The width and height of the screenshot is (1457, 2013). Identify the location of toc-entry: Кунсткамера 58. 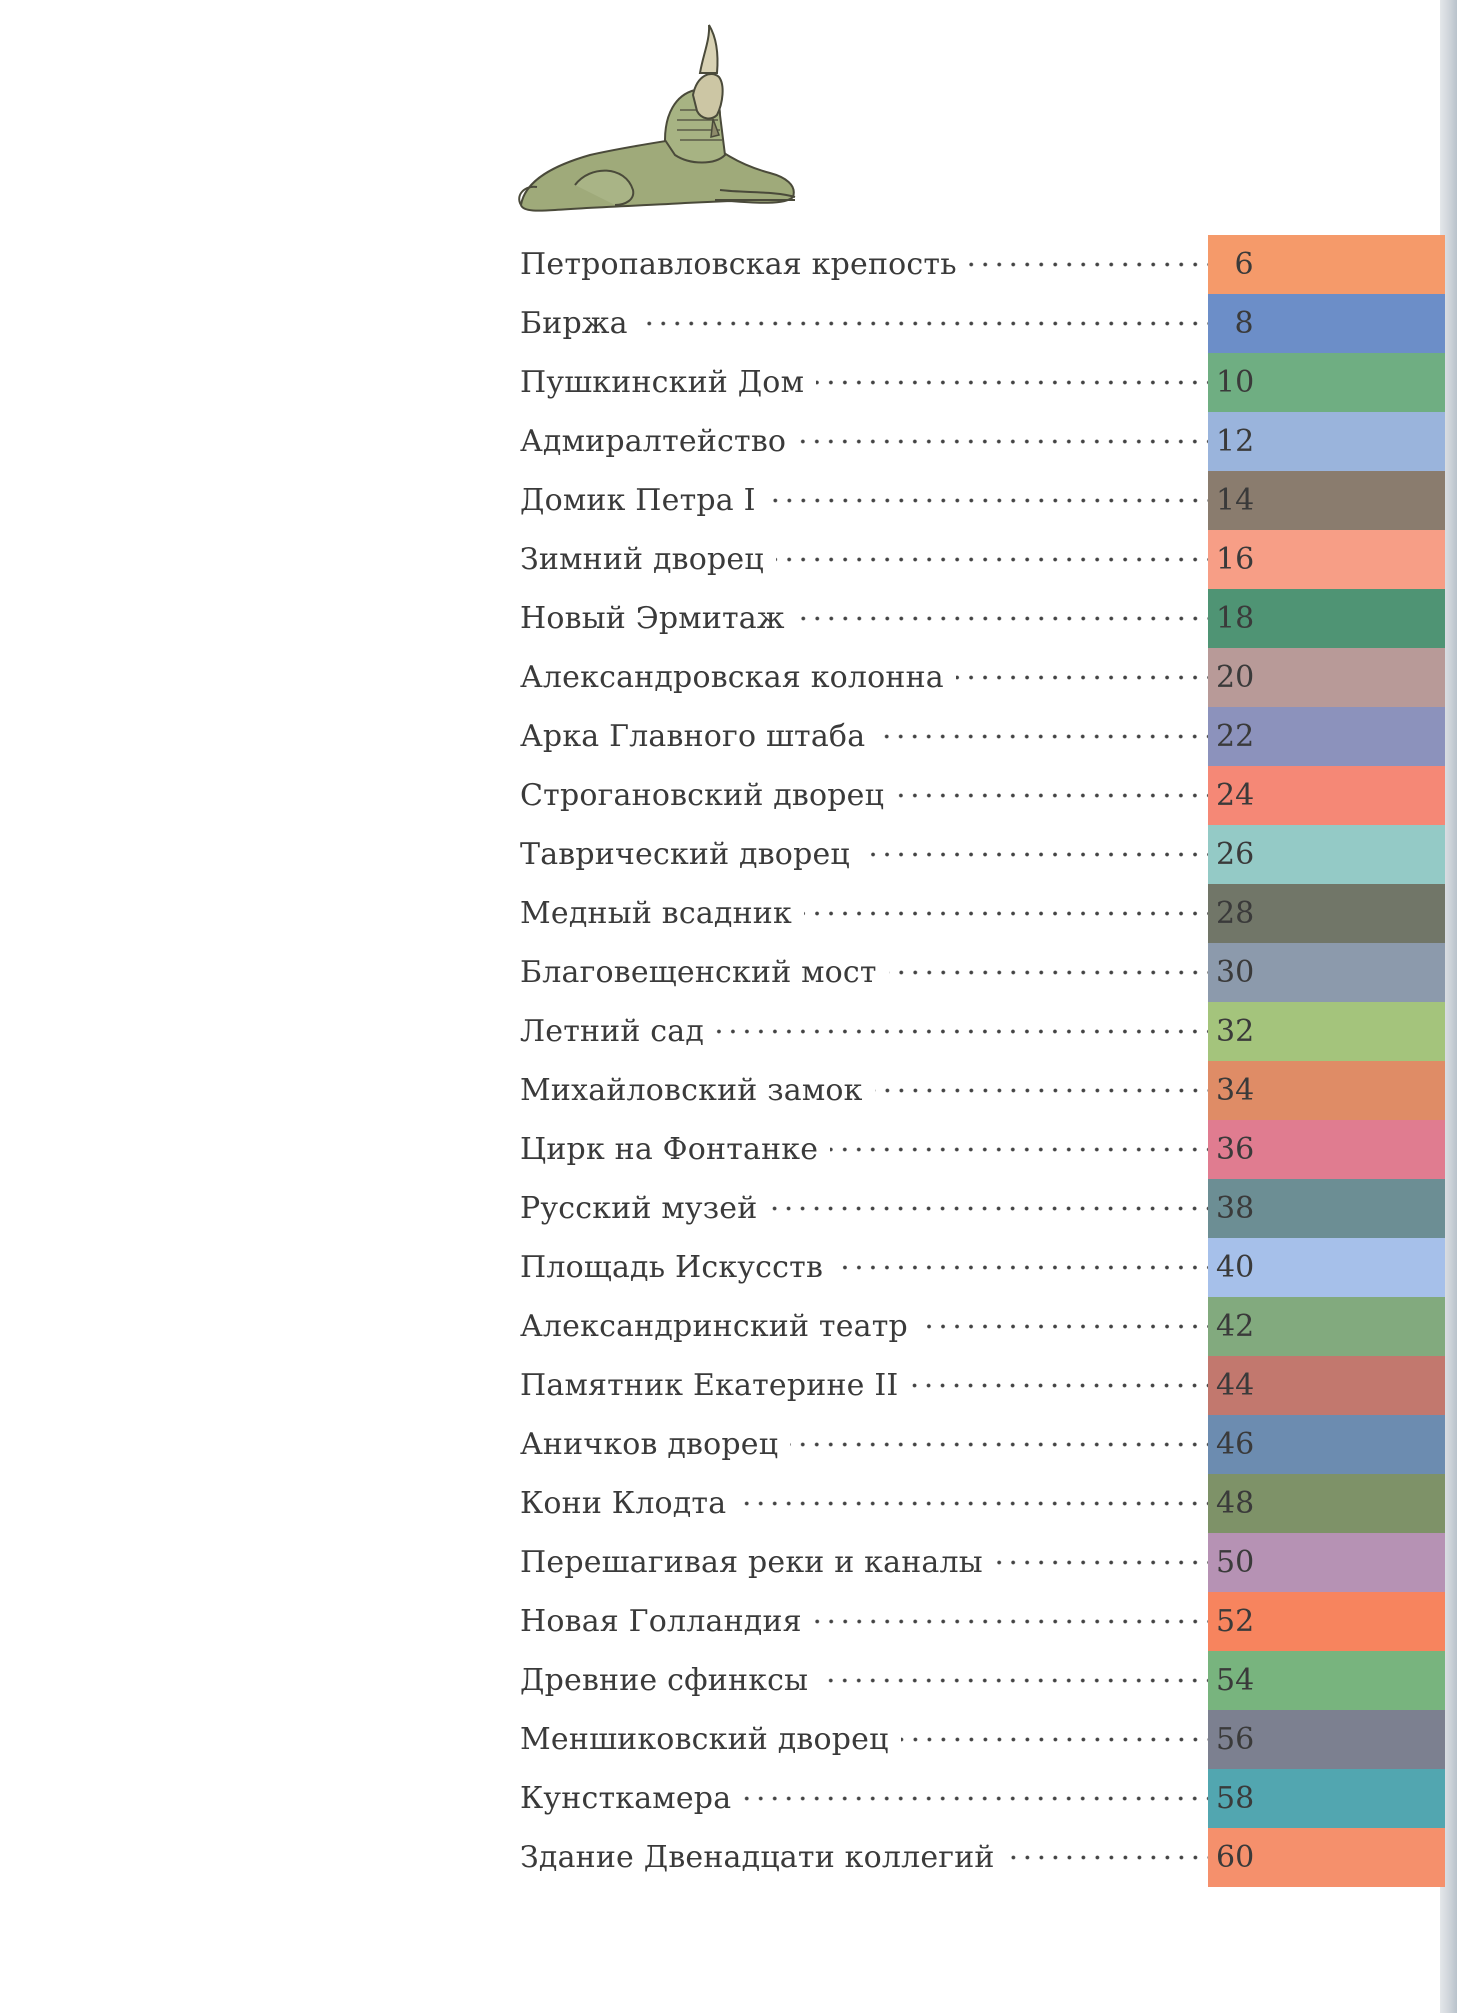
(982, 1798).